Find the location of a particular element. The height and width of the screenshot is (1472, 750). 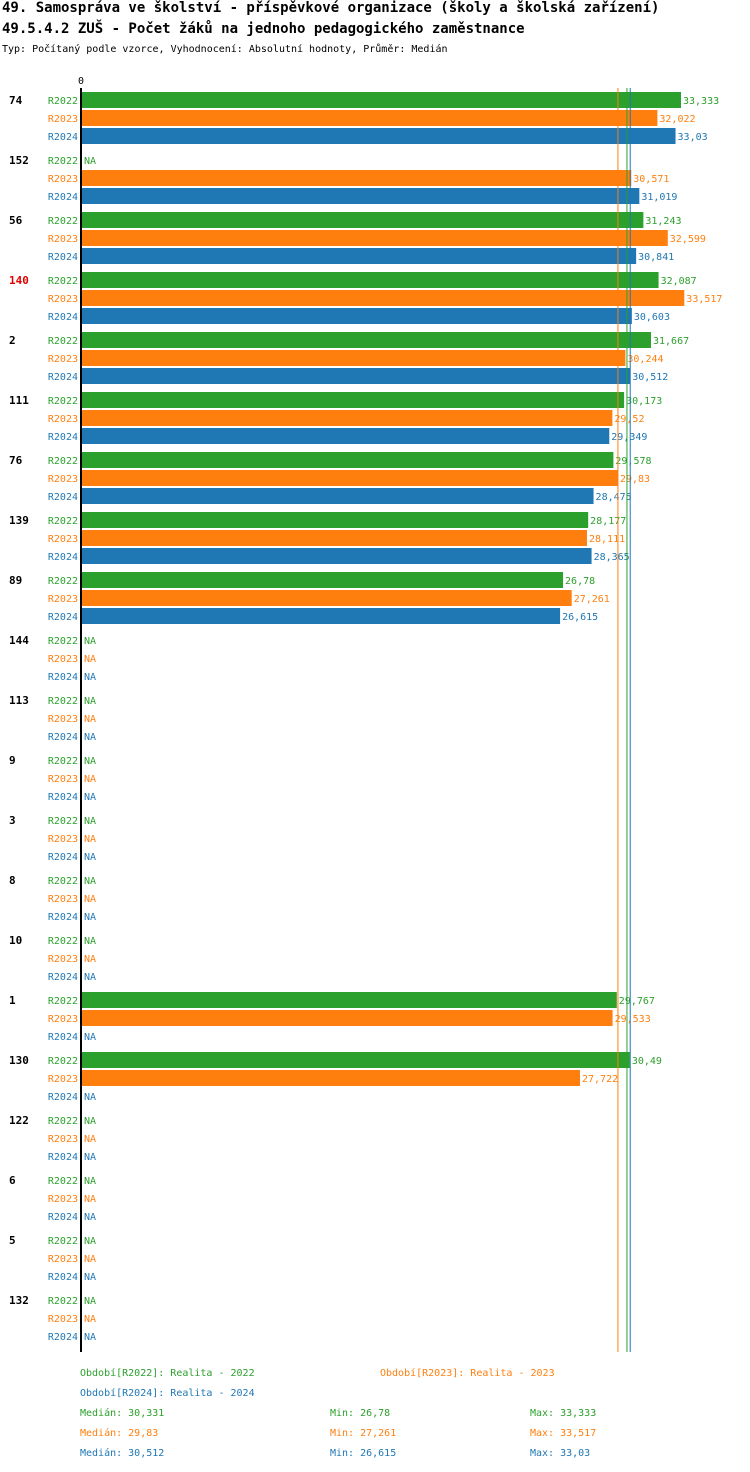

data-label: 29,533 is located at coordinates (633, 1019).